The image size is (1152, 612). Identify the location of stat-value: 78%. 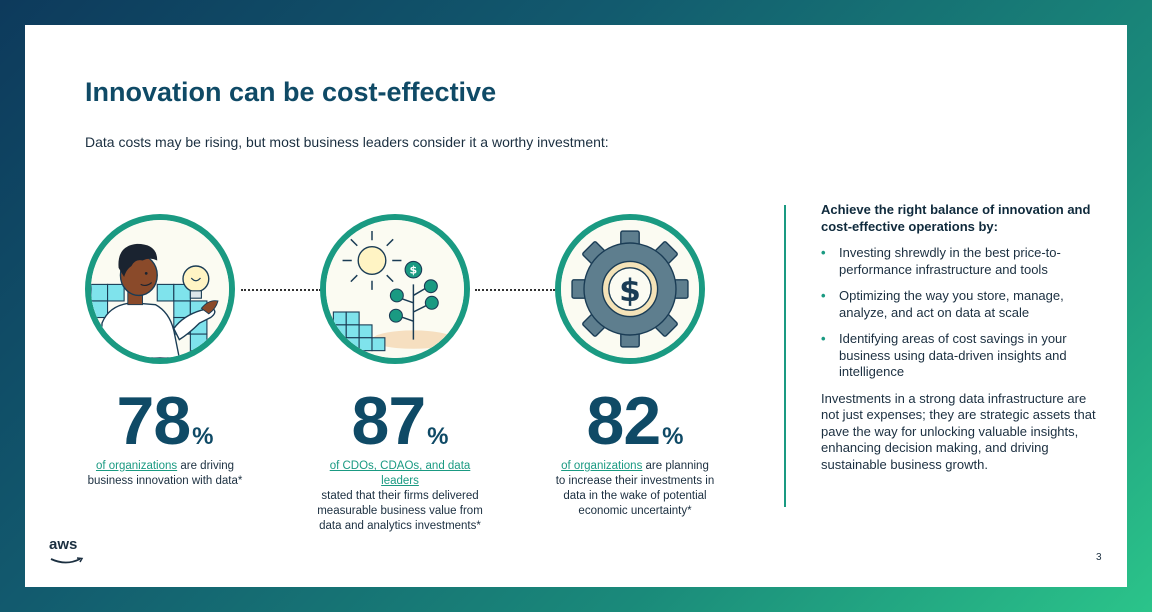
(165, 421).